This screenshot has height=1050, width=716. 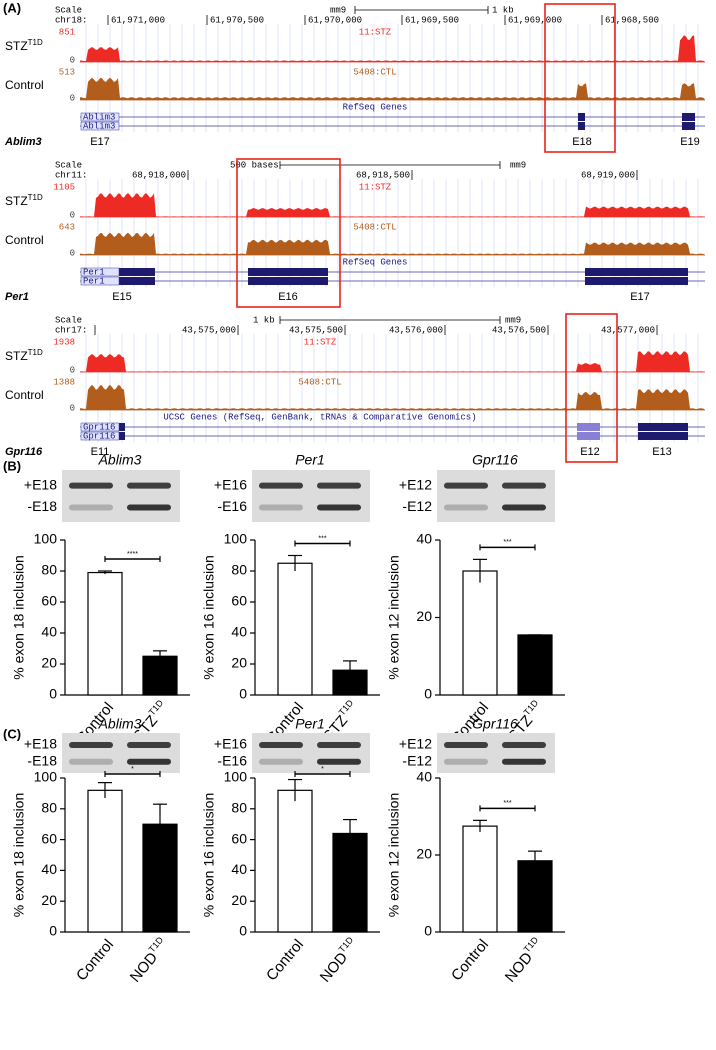 I want to click on panel-label: (A), so click(x=12, y=7).